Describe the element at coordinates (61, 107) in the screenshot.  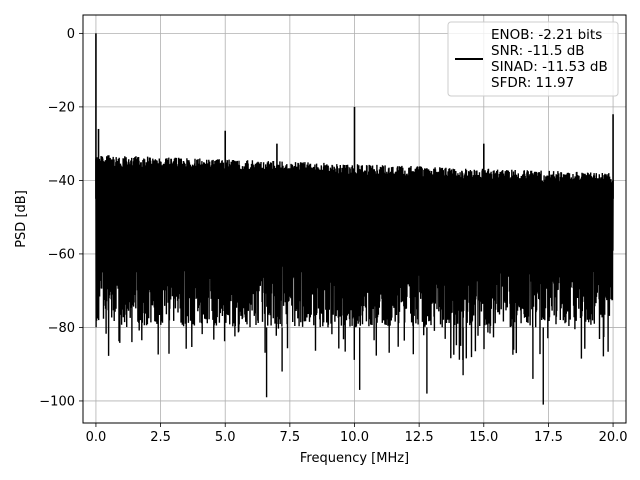
I see `y-tick-label: −20` at that location.